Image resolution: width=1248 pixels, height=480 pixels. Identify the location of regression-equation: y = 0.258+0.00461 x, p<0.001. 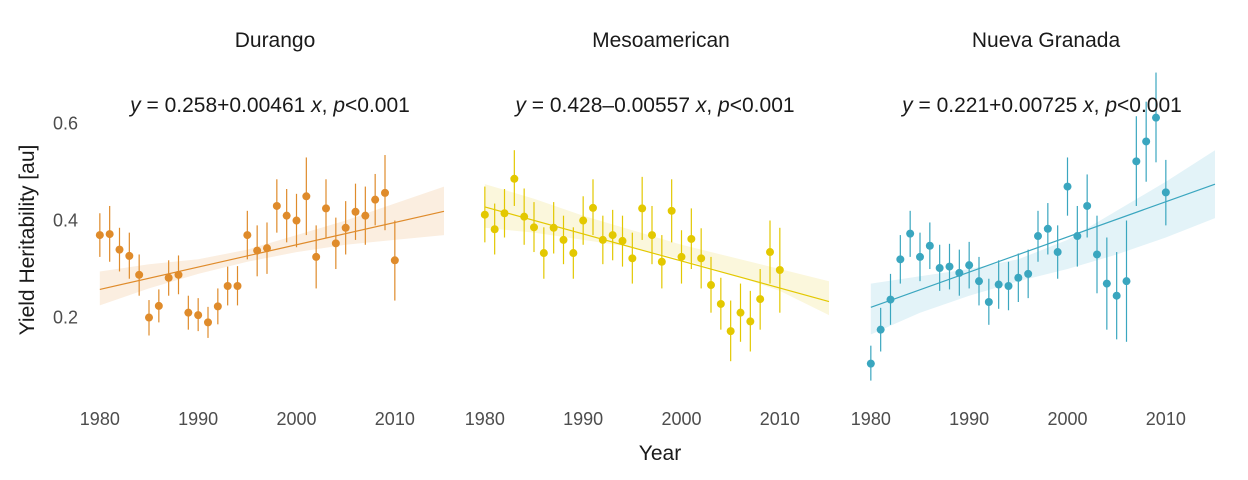
(269, 105).